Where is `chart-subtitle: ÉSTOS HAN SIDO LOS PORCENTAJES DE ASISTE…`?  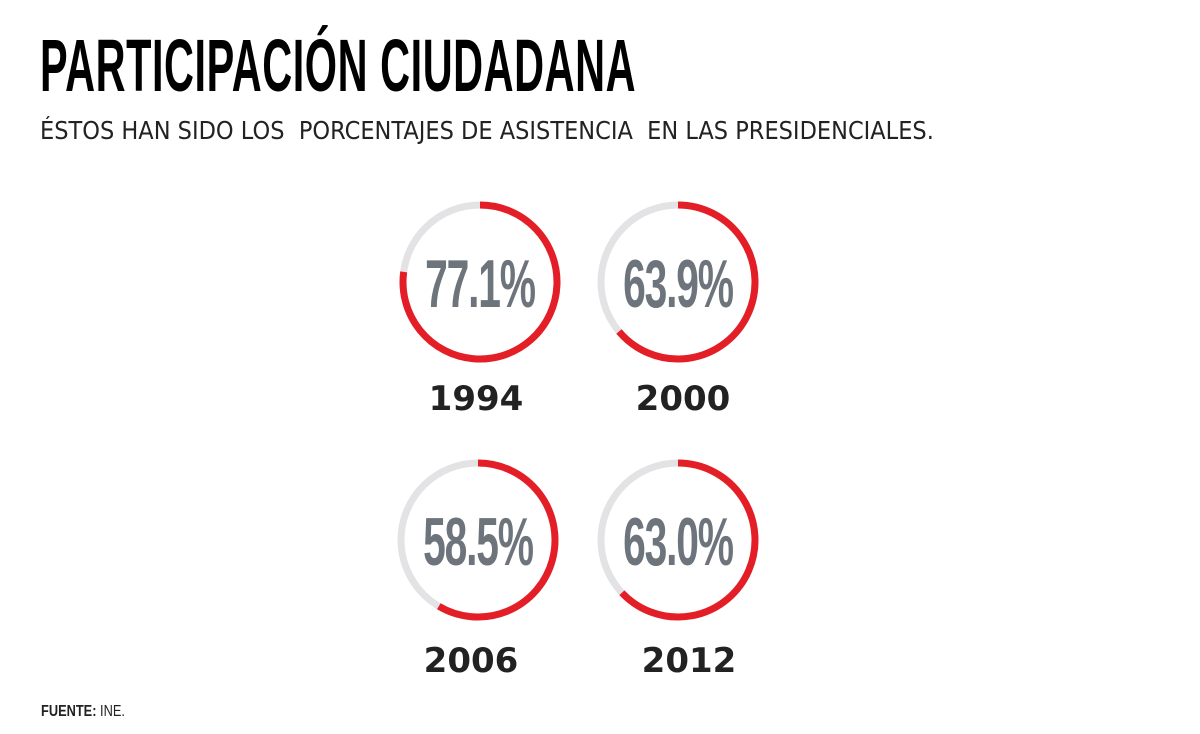
chart-subtitle: ÉSTOS HAN SIDO LOS PORCENTAJES DE ASISTE… is located at coordinates (487, 130).